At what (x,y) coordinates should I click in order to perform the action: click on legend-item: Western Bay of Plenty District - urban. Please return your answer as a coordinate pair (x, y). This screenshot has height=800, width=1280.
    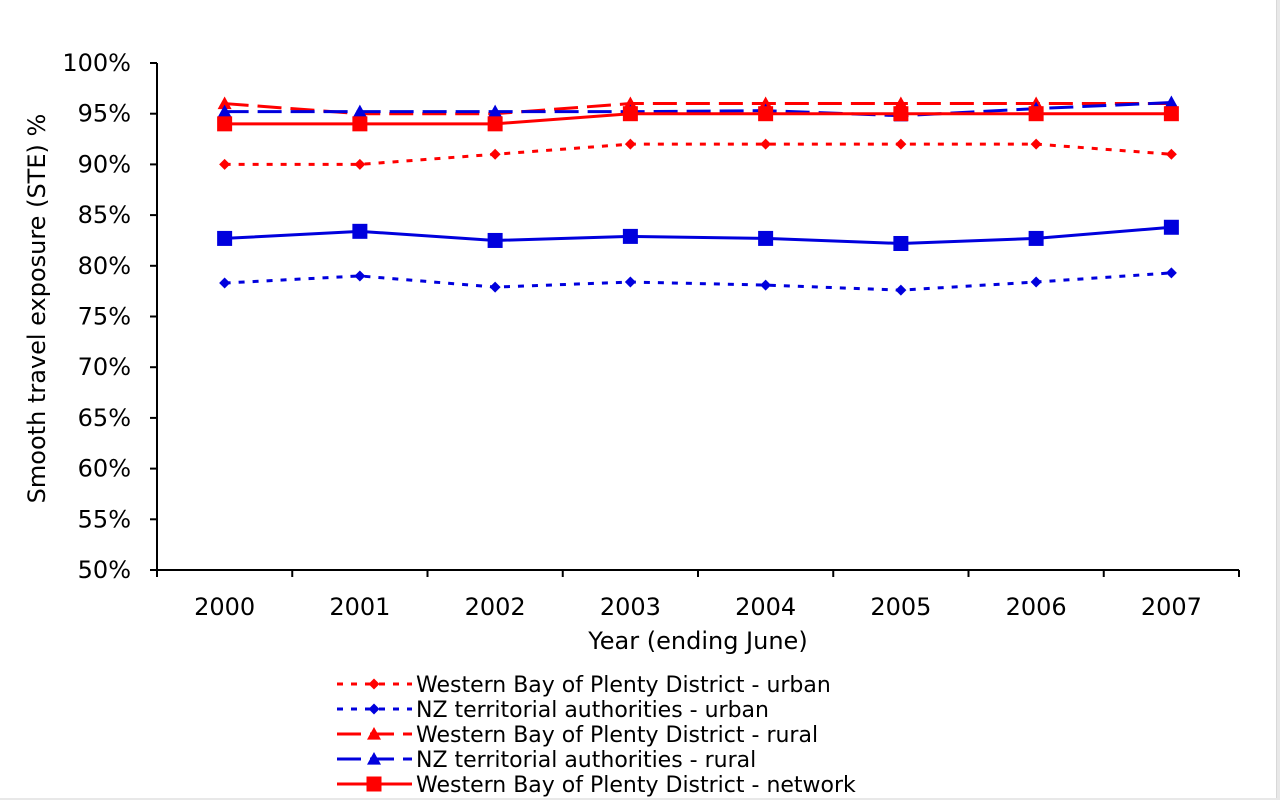
    Looking at the image, I should click on (584, 685).